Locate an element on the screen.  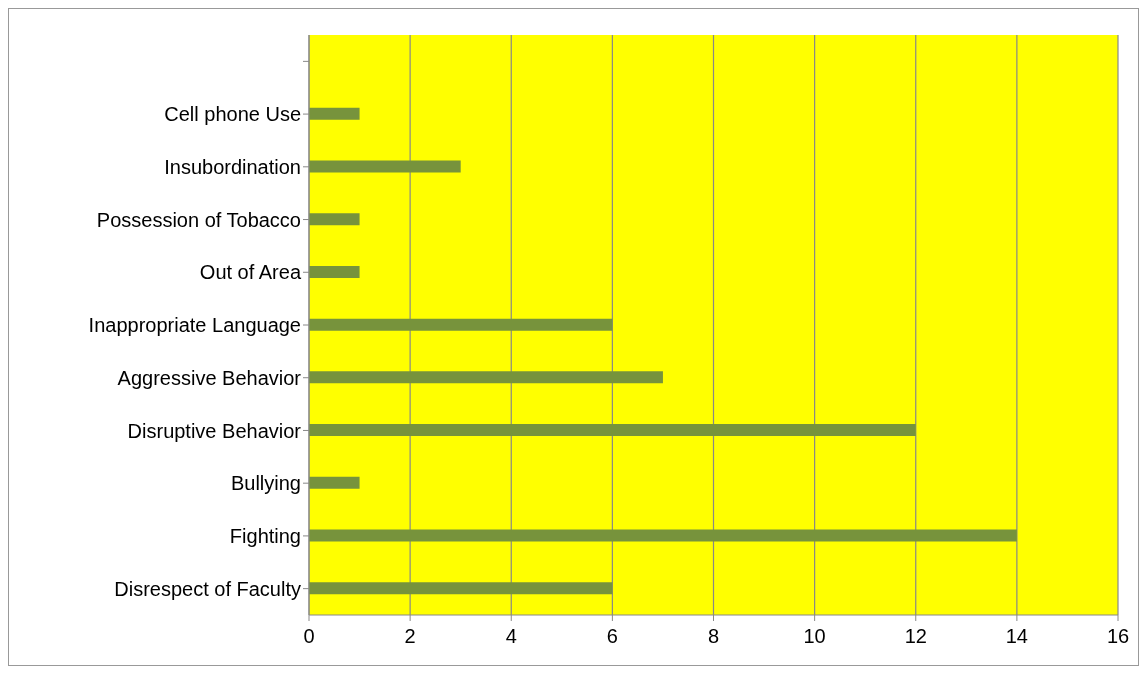
y-tick-label: Disruptive Behavior is located at coordinates (214, 430).